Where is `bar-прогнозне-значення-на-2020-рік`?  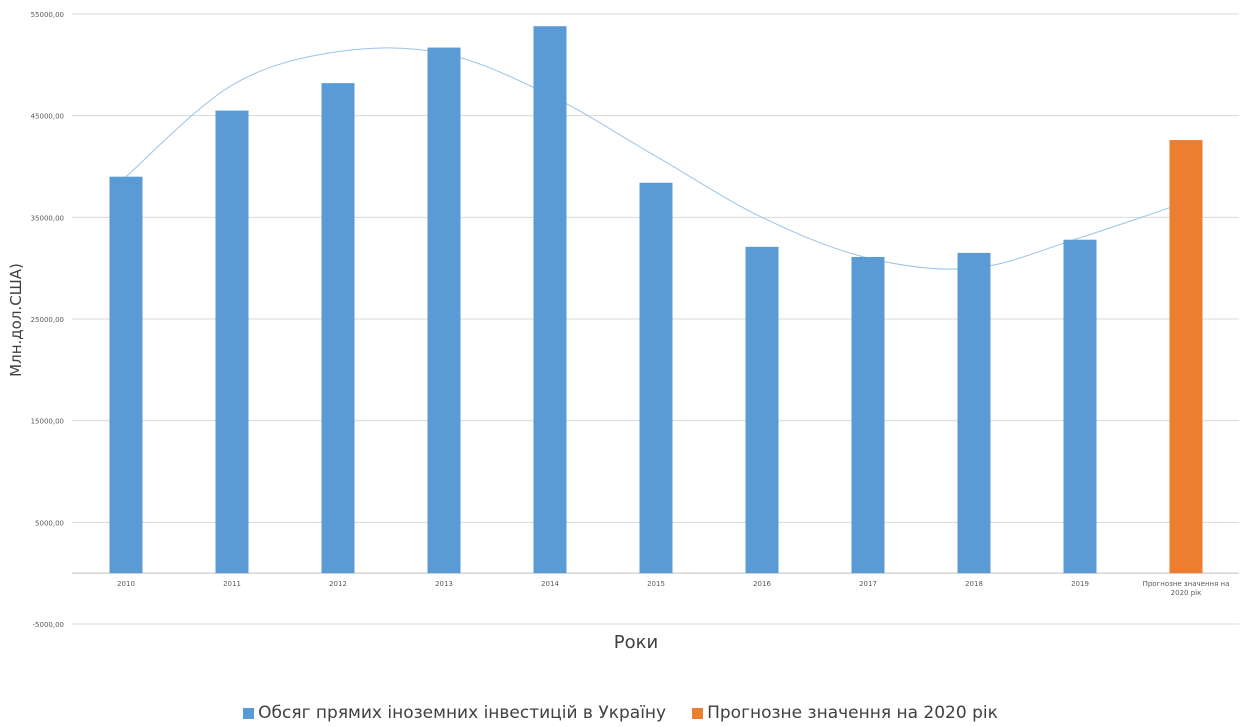
bar-прогнозне-значення-на-2020-рік is located at coordinates (1186, 357).